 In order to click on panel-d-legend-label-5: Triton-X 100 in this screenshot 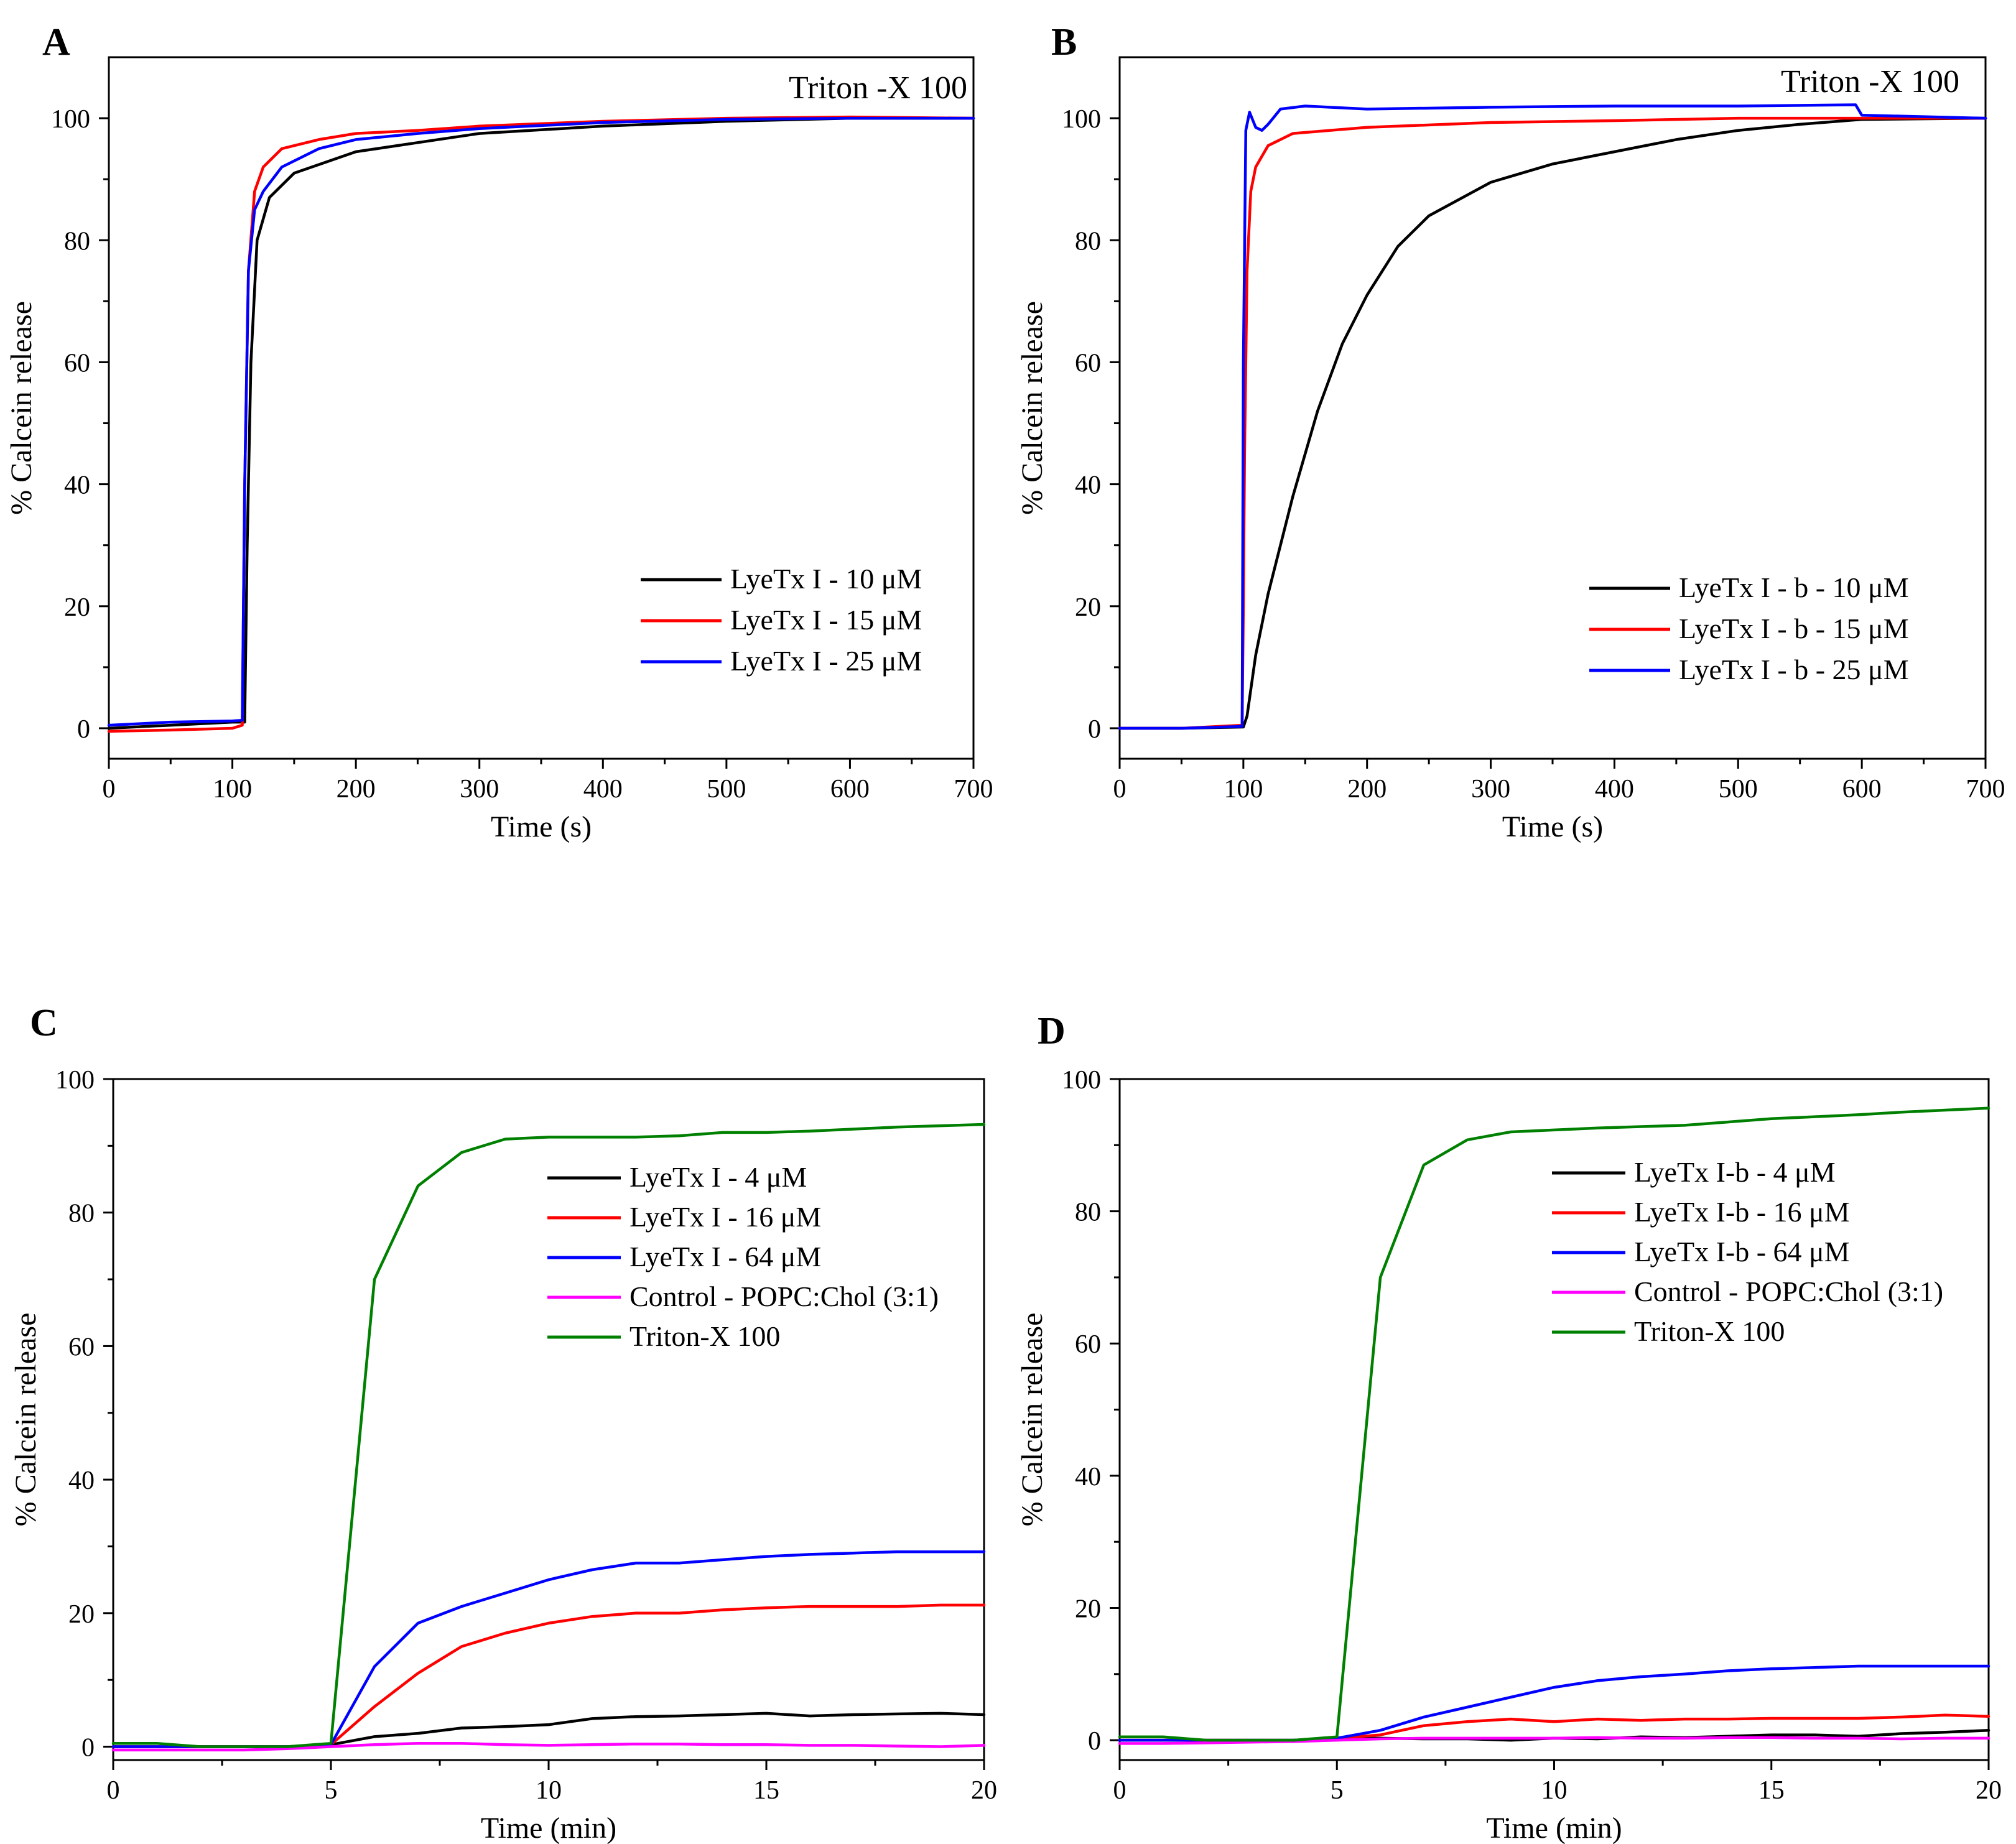, I will do `click(1709, 1331)`.